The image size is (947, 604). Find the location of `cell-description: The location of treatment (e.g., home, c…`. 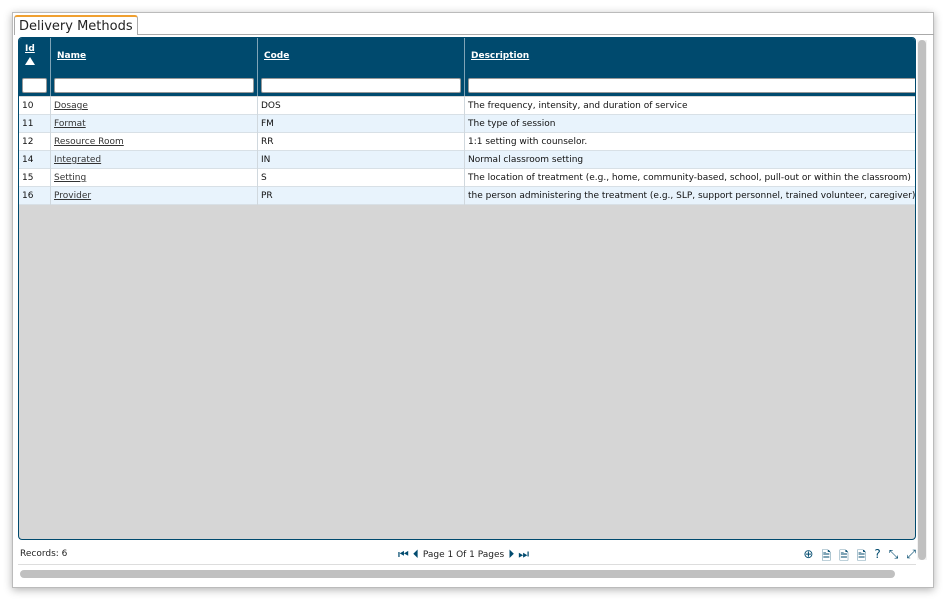

cell-description: The location of treatment (e.g., home, c… is located at coordinates (690, 178).